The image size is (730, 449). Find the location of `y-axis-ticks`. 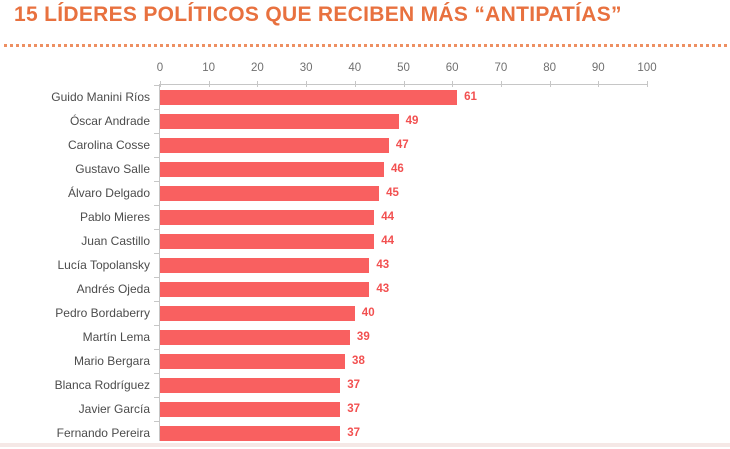

y-axis-ticks is located at coordinates (156, 265).